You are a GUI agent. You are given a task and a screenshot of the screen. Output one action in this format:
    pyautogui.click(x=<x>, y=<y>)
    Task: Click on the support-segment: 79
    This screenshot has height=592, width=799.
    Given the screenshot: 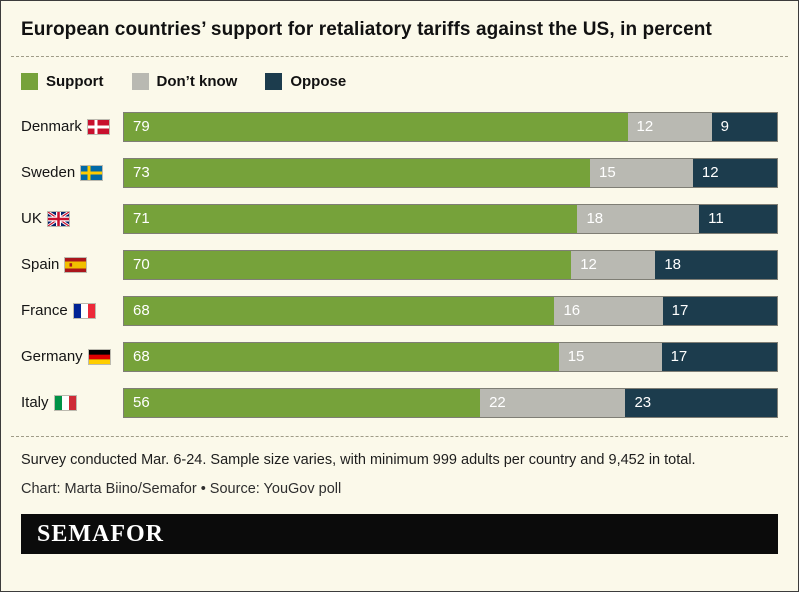 What is the action you would take?
    pyautogui.click(x=376, y=126)
    